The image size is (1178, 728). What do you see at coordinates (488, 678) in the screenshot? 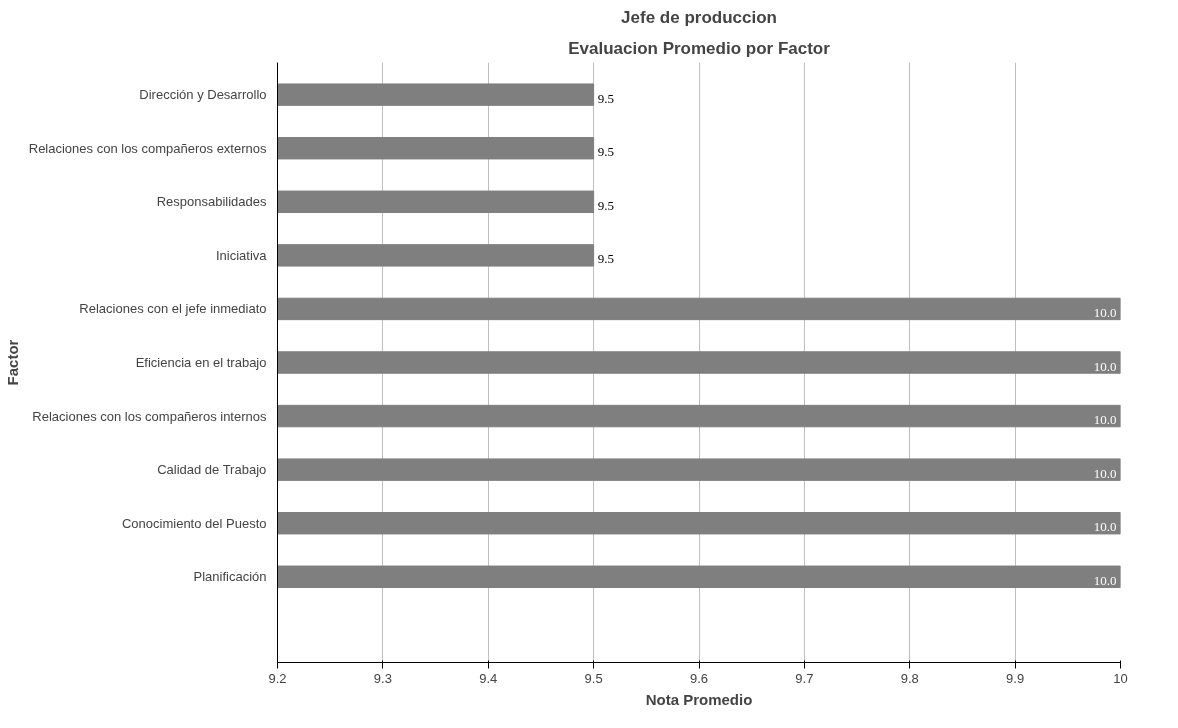
I see `x-tick-label: 9.4` at bounding box center [488, 678].